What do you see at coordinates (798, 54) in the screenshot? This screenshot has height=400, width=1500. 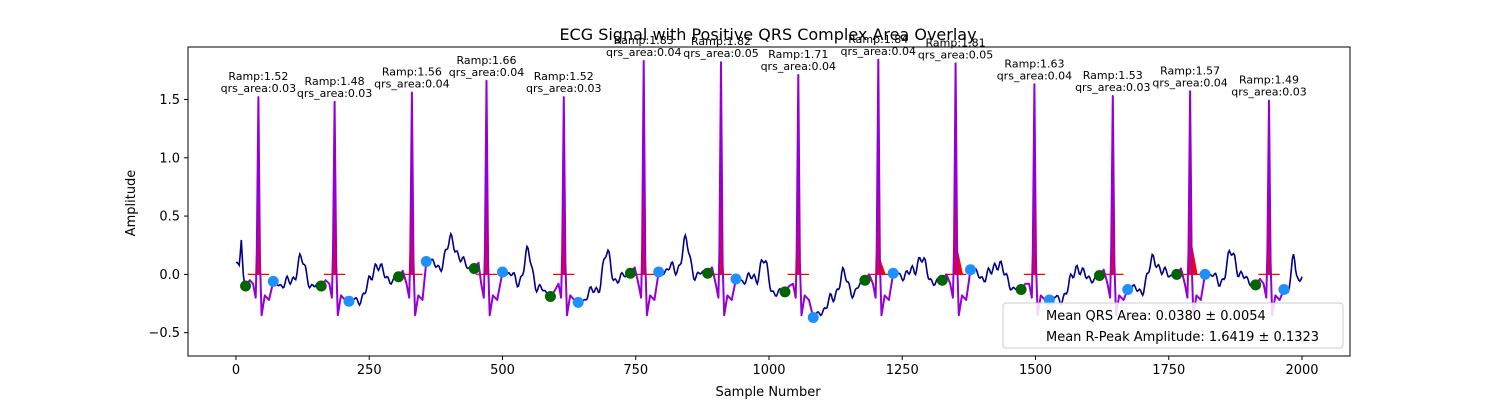 I see `r-amplitude-label: Ramp:1.71` at bounding box center [798, 54].